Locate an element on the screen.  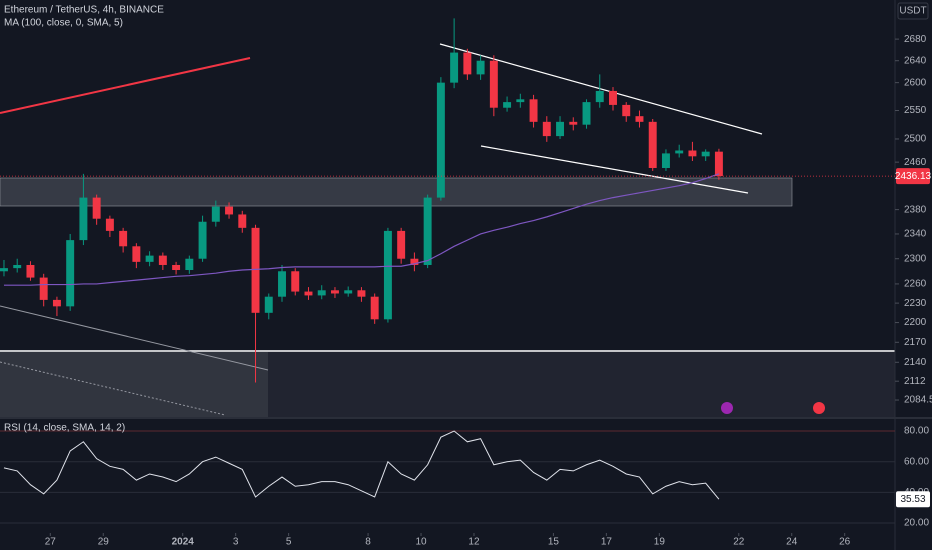
indicator-label: MA (100, close, 0, SMA, 5) is located at coordinates (63, 23).